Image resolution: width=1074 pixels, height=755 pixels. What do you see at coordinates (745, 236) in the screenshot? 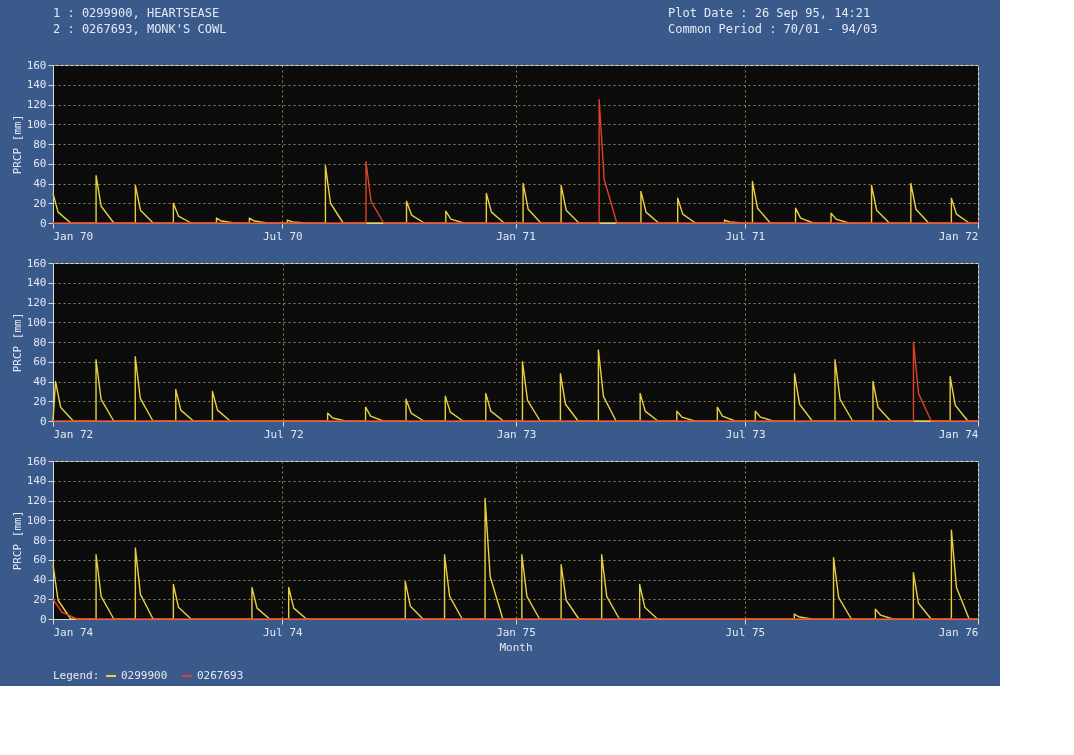
I see `x-tick-label: Jul 71` at bounding box center [745, 236].